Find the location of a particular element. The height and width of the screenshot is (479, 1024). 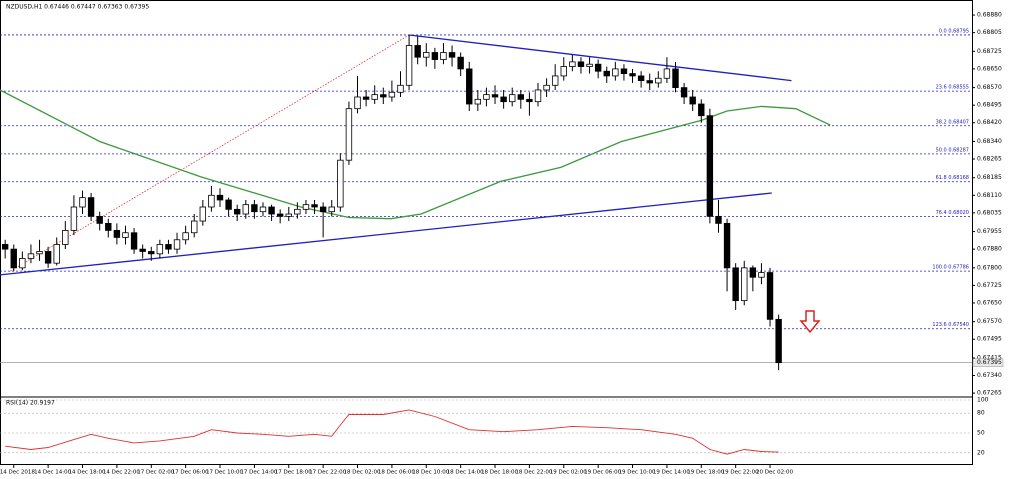

y-tick-label: 0.68650 is located at coordinates (989, 68).